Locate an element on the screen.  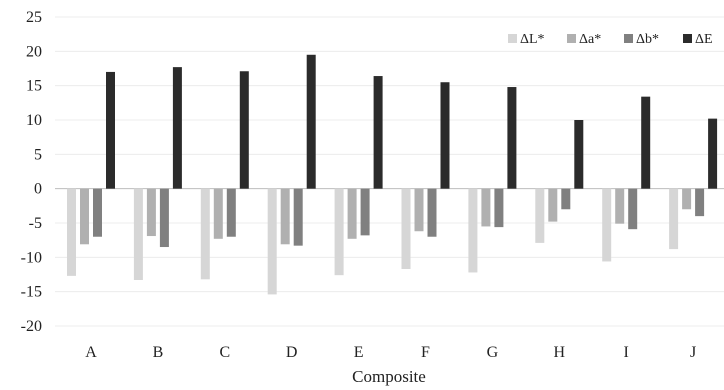
x-tick-label: C is located at coordinates (224, 352).